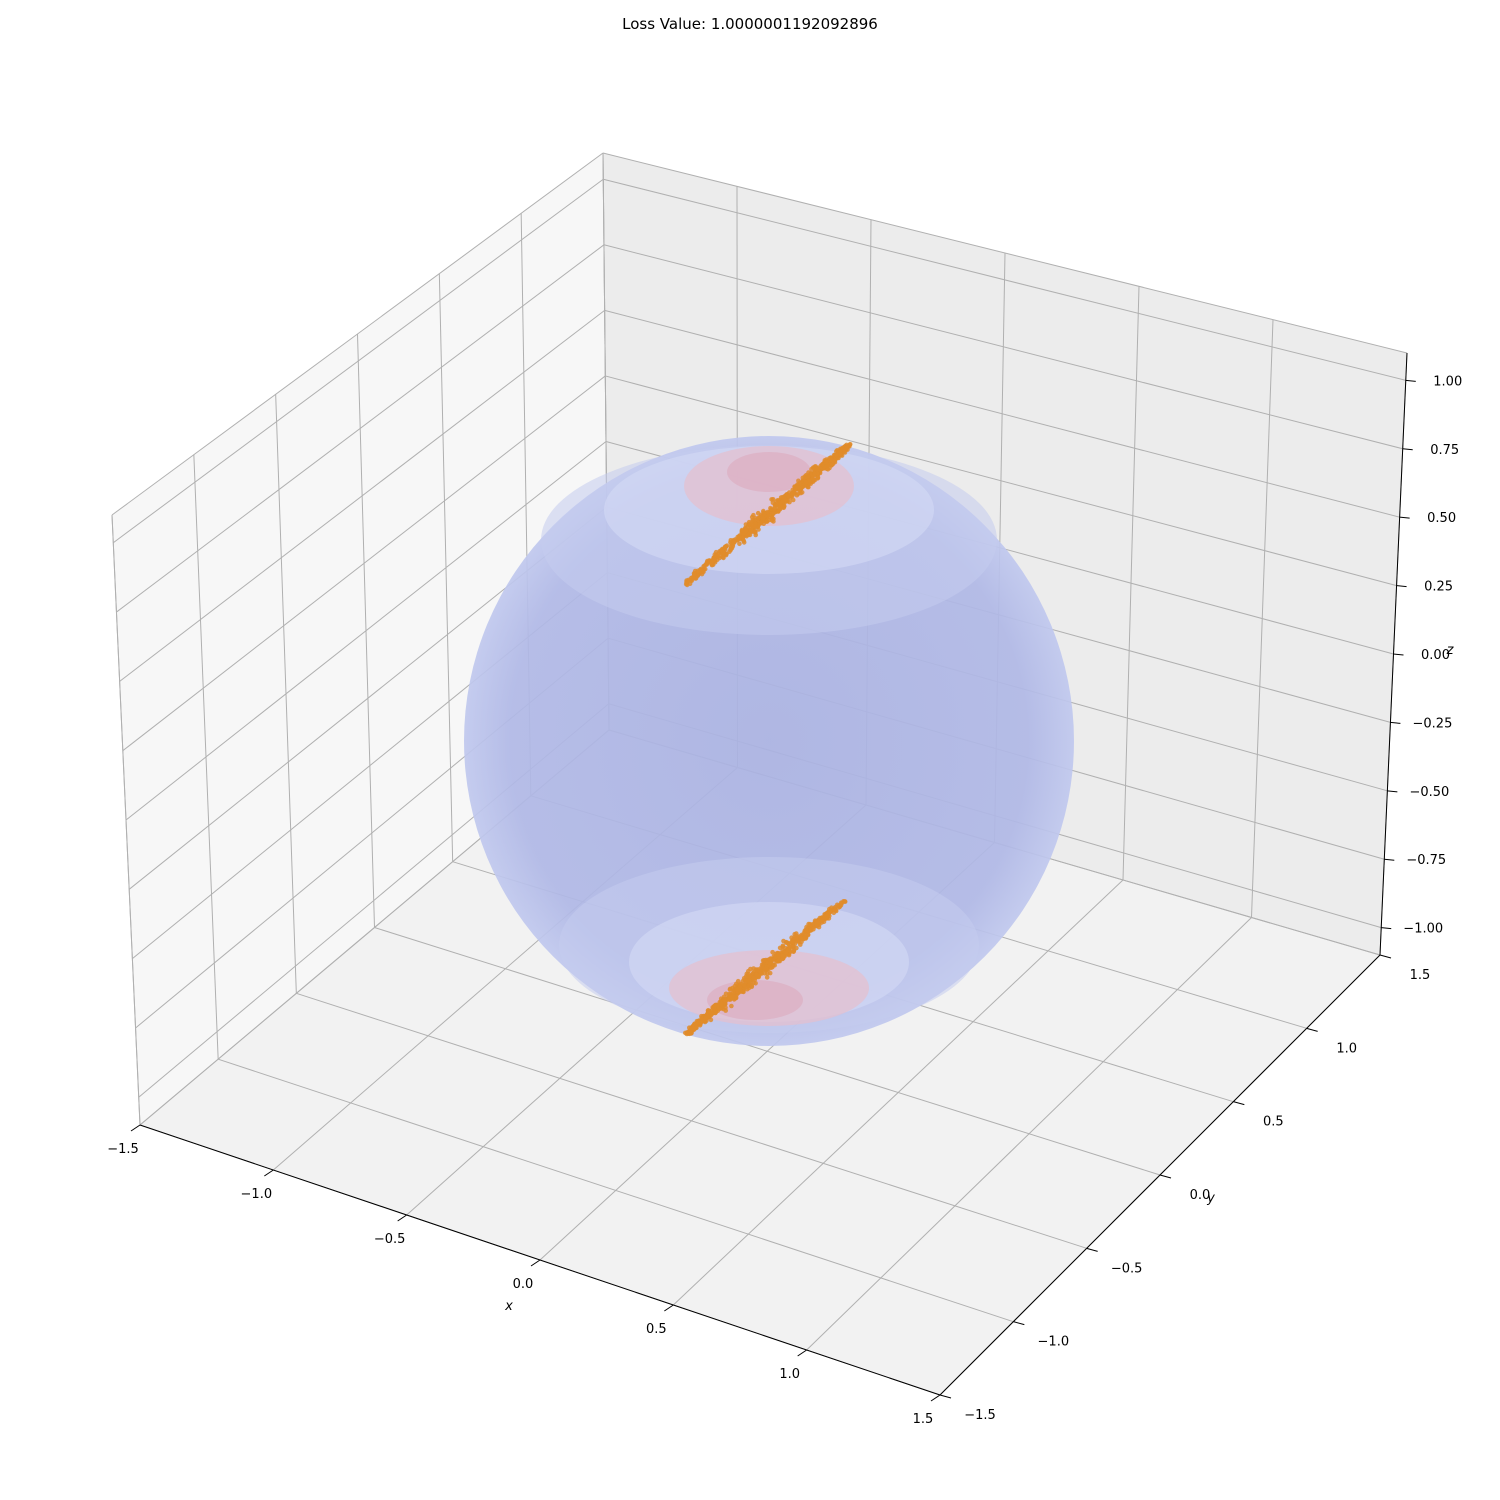 This screenshot has width=1500, height=1500. What do you see at coordinates (656, 1329) in the screenshot?
I see `x-tick-label: 0.5` at bounding box center [656, 1329].